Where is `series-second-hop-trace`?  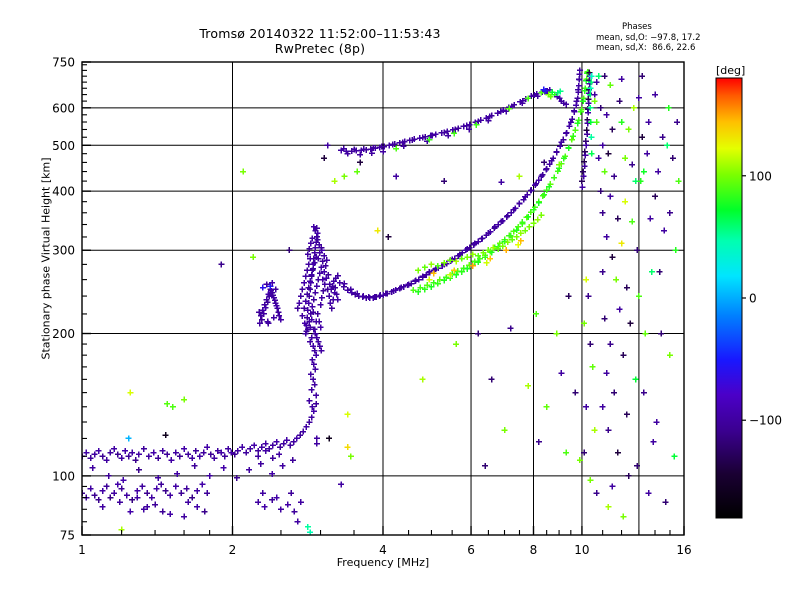 series-second-hop-trace is located at coordinates (454, 122).